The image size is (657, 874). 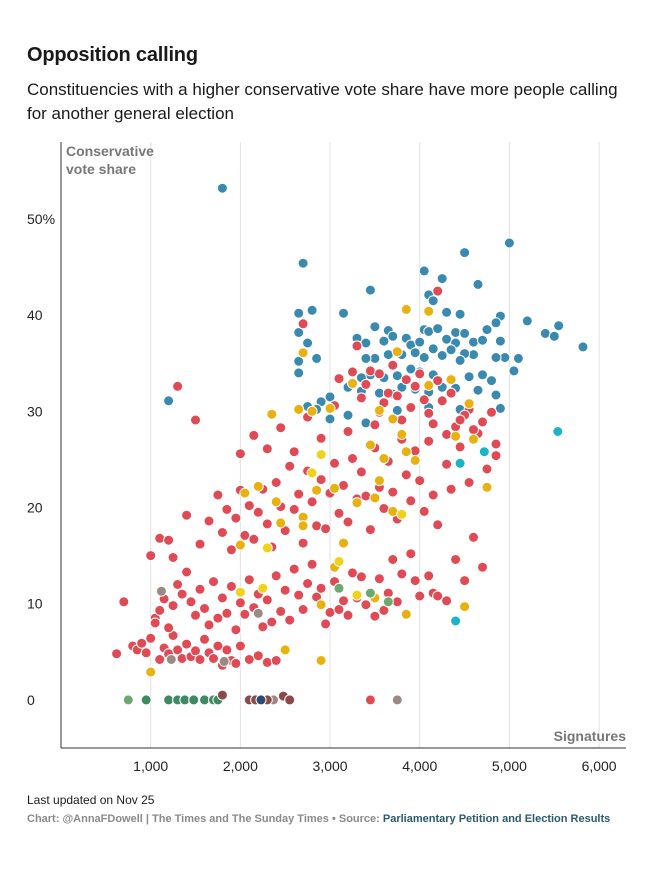 I want to click on data-point-independent, so click(x=456, y=621).